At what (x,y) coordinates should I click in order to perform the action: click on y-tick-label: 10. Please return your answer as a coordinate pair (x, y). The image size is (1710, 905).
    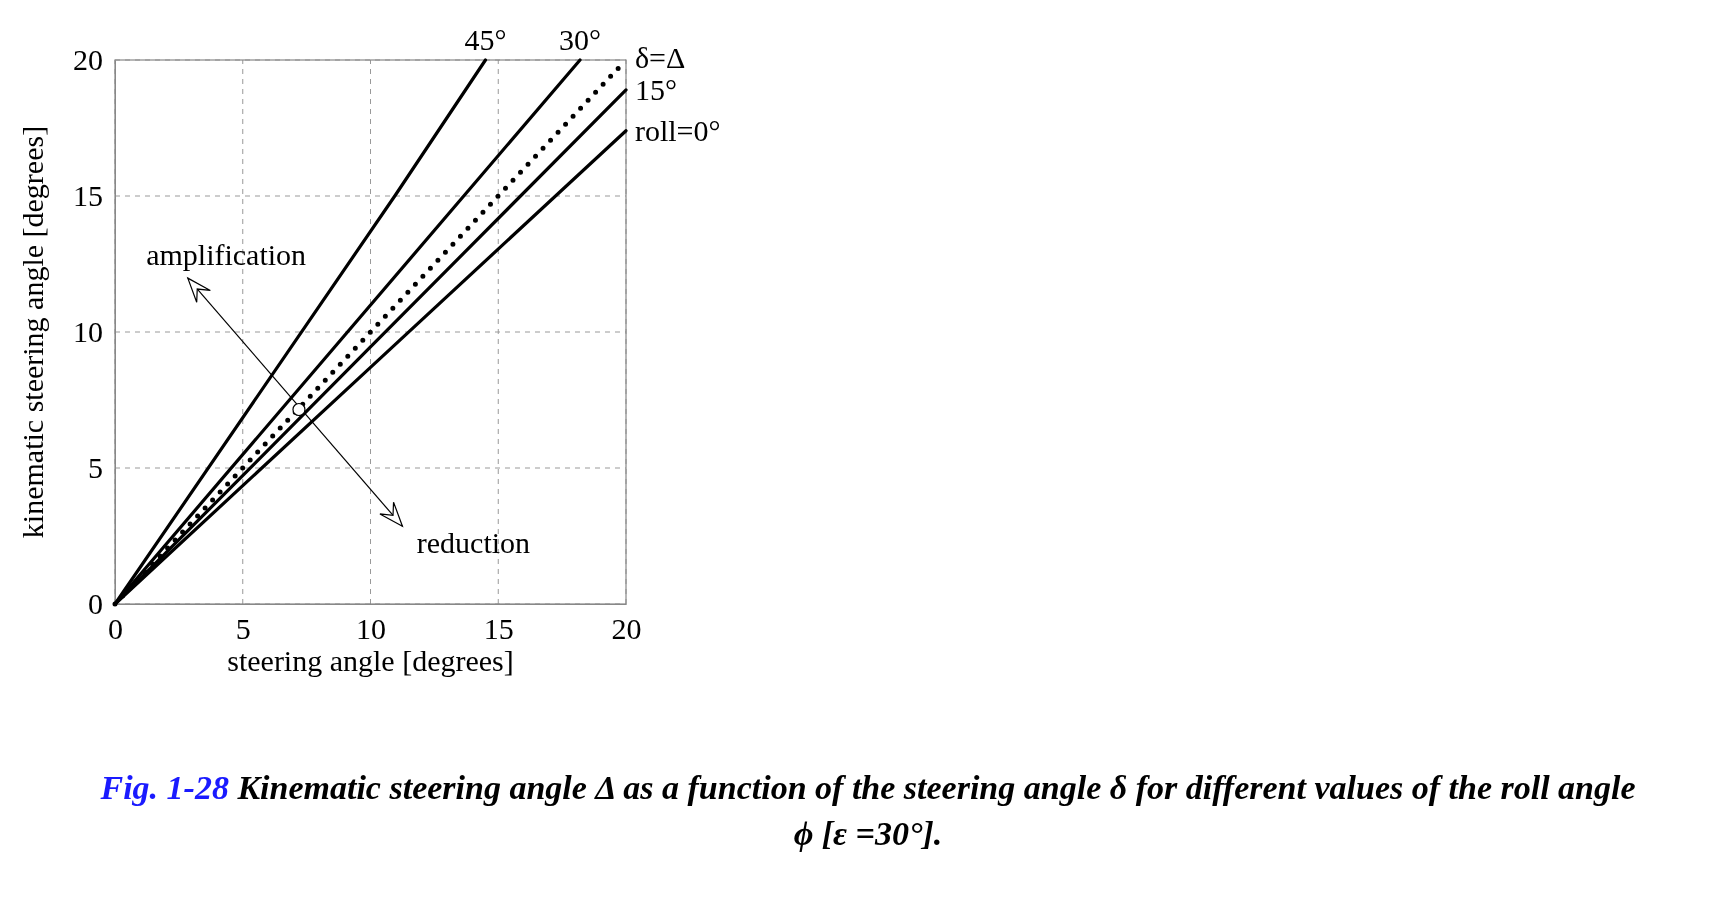
    Looking at the image, I should click on (88, 332).